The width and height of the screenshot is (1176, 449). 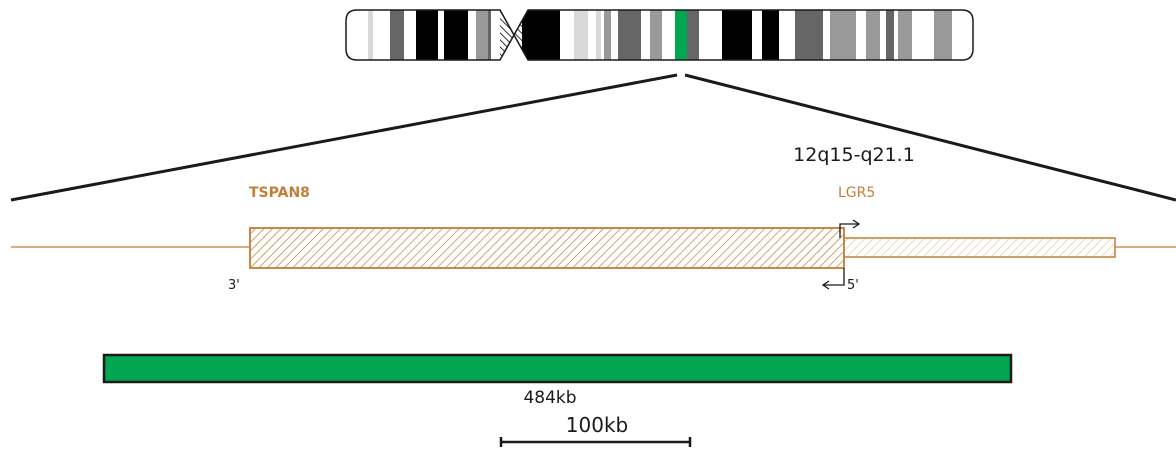 I want to click on chromosome-p-arm-outline, so click(x=430, y=35).